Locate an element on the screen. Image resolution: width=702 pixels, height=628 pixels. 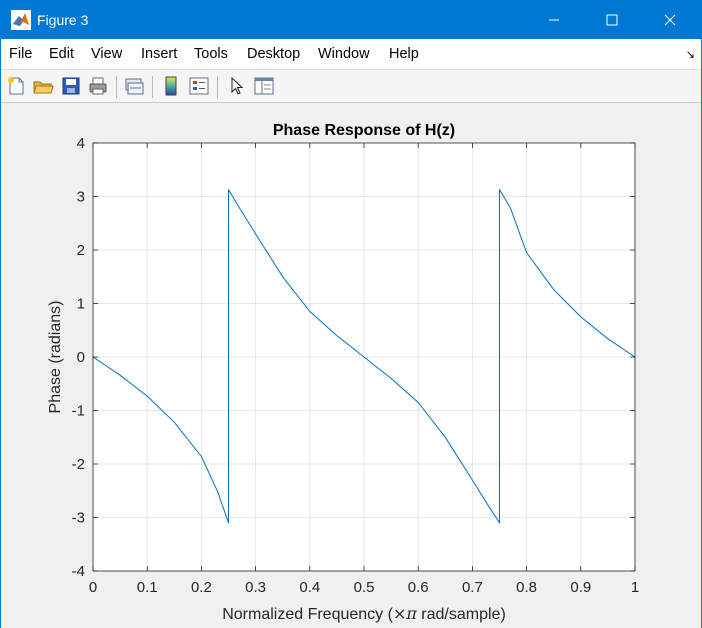
figure-toolbar is located at coordinates (351, 86).